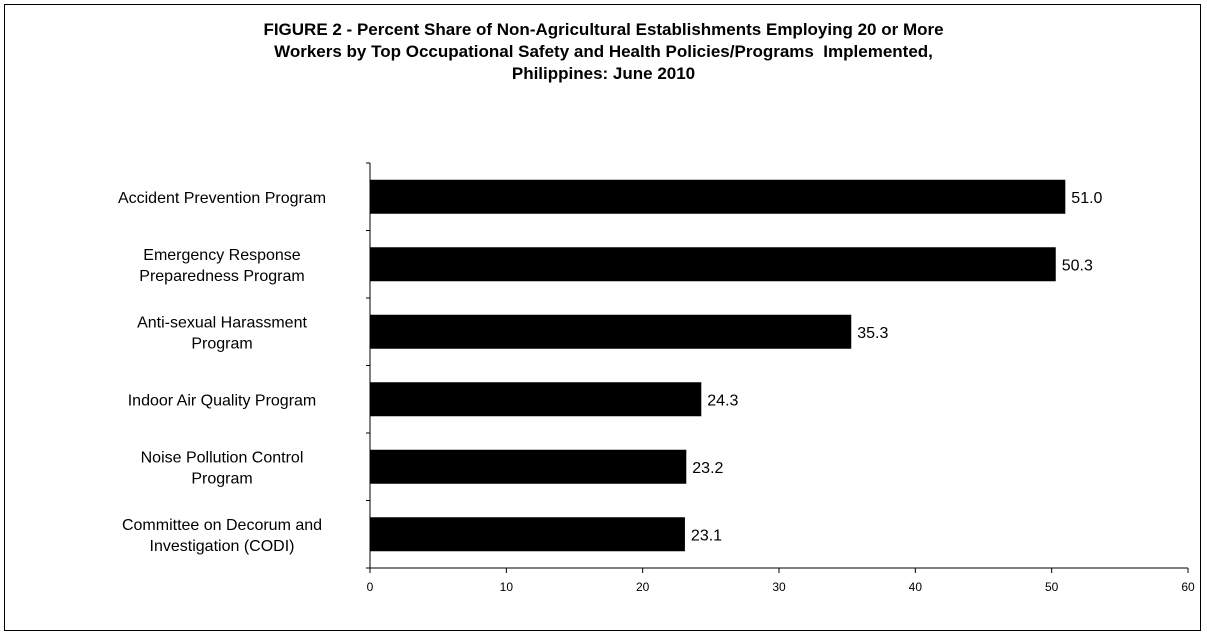 This screenshot has height=636, width=1207. I want to click on bar-value-label: 23.2, so click(707, 468).